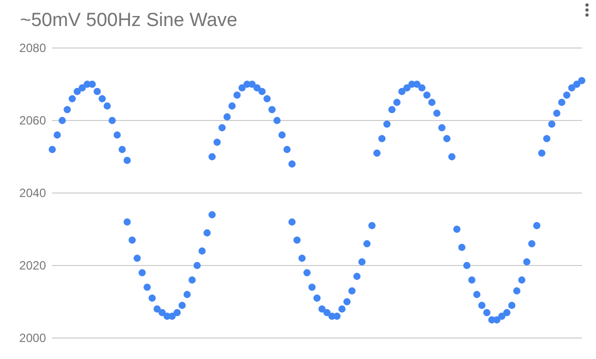 The height and width of the screenshot is (359, 596). What do you see at coordinates (32, 265) in the screenshot?
I see `y-tick-label: 2020` at bounding box center [32, 265].